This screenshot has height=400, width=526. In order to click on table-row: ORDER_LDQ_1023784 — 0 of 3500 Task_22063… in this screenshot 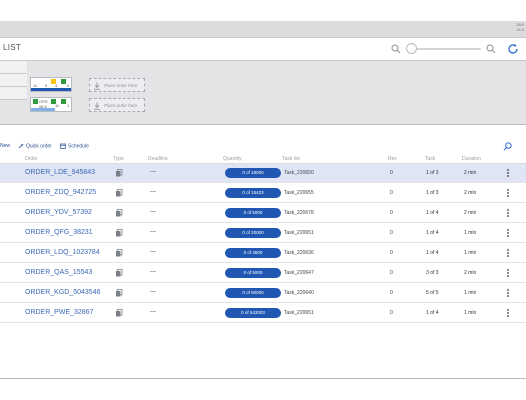, I will do `click(263, 253)`.